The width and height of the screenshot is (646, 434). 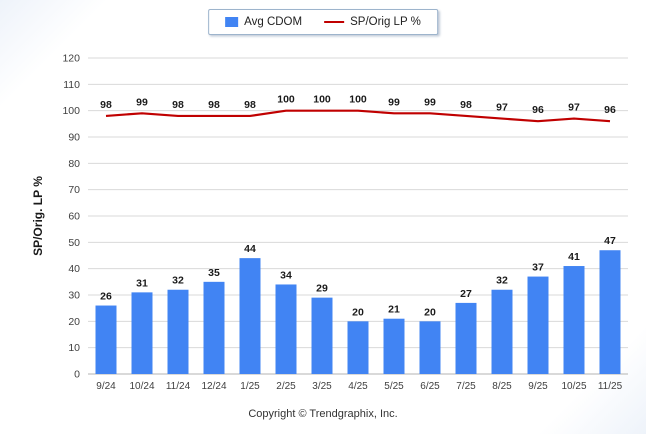 I want to click on y-axis-title: SP/Orig. LP %, so click(x=38, y=216).